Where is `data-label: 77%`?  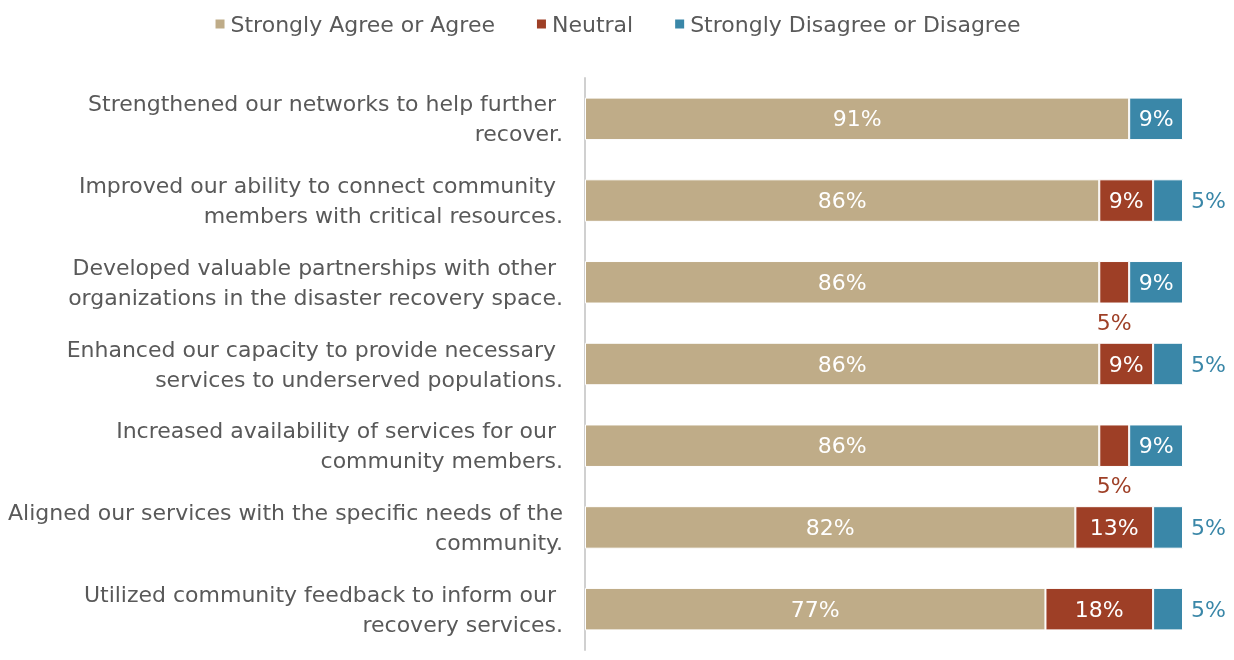 data-label: 77% is located at coordinates (815, 609).